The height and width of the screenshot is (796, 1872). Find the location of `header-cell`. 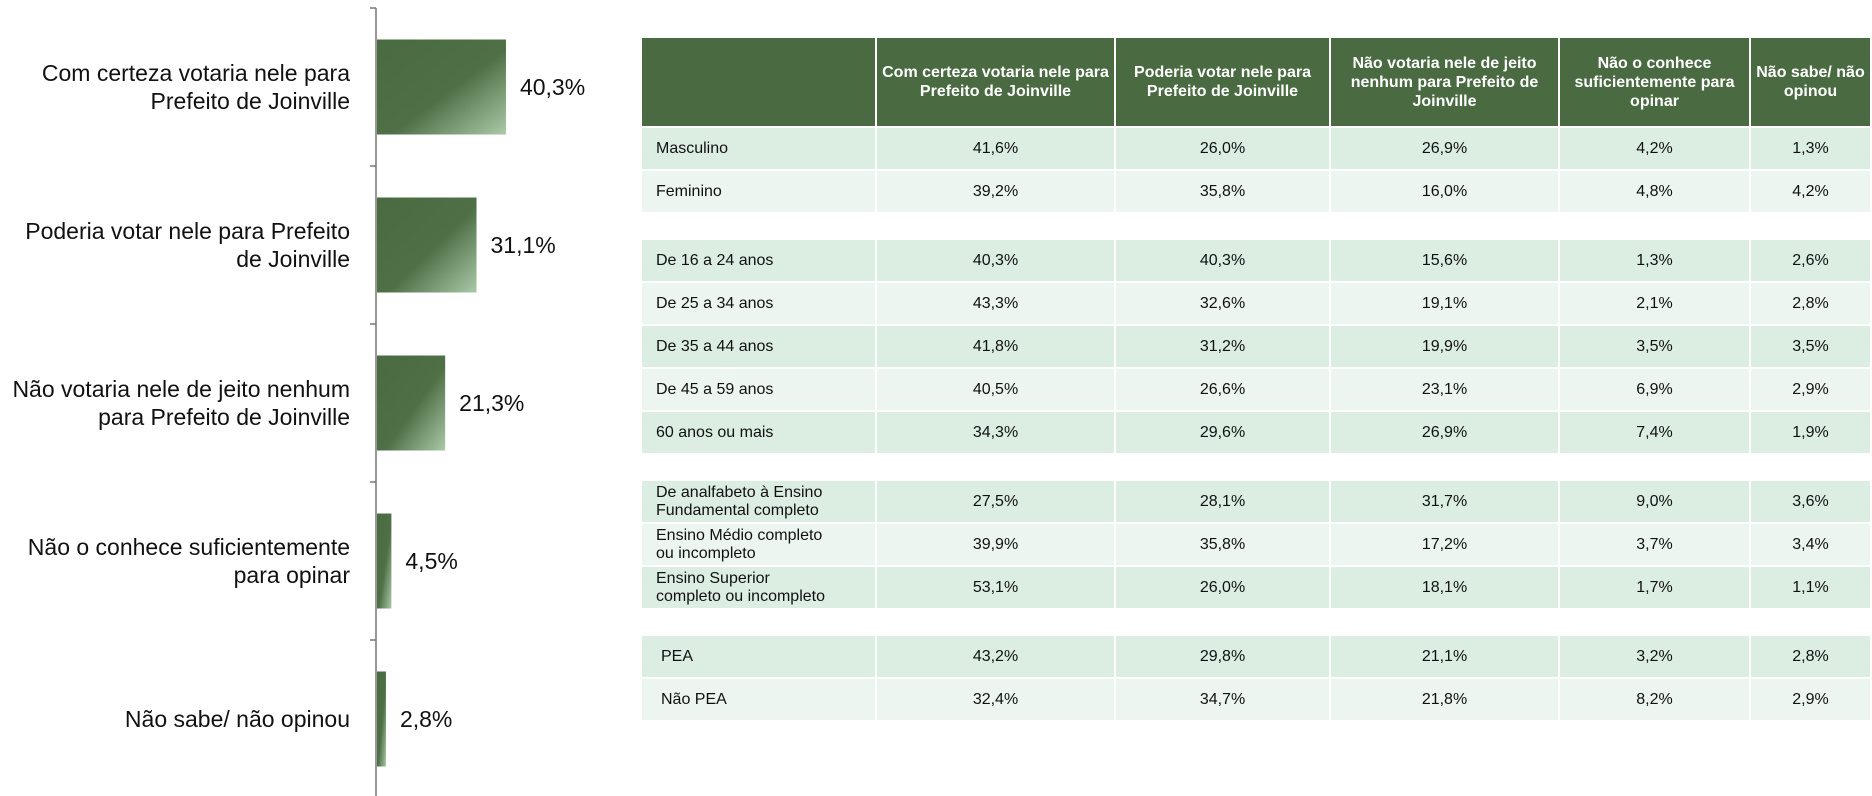

header-cell is located at coordinates (758, 82).